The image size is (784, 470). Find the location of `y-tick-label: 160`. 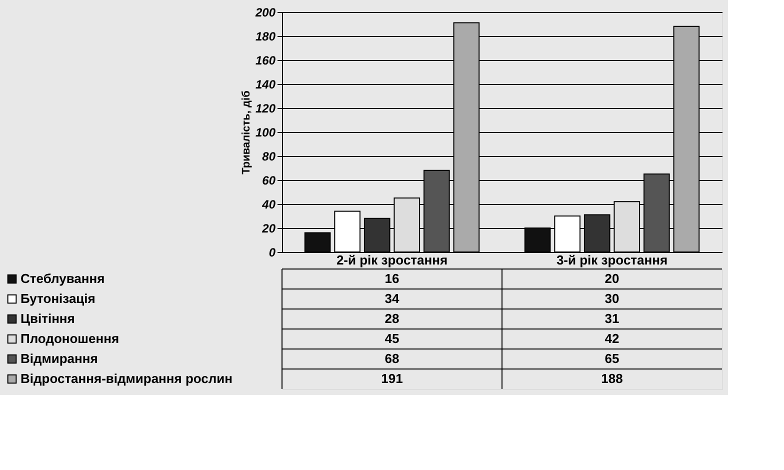

y-tick-label: 160 is located at coordinates (265, 61).